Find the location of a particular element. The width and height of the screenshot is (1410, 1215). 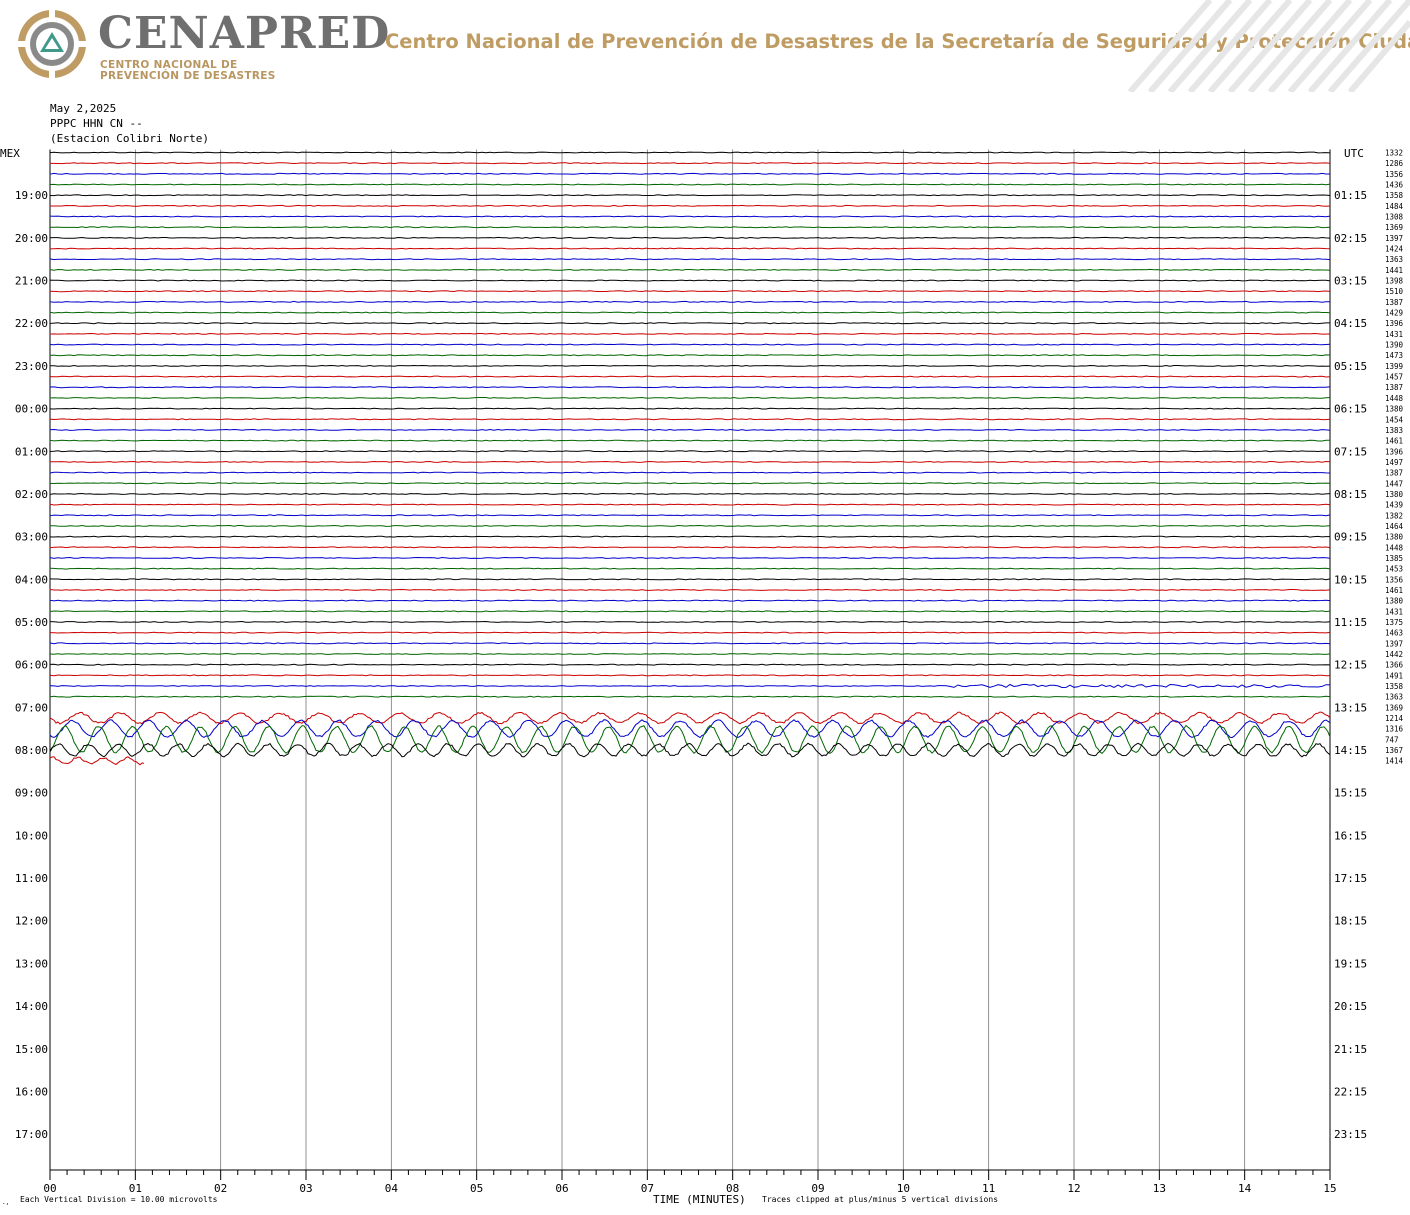

mex-hour-label: 11:00 is located at coordinates (31, 878).